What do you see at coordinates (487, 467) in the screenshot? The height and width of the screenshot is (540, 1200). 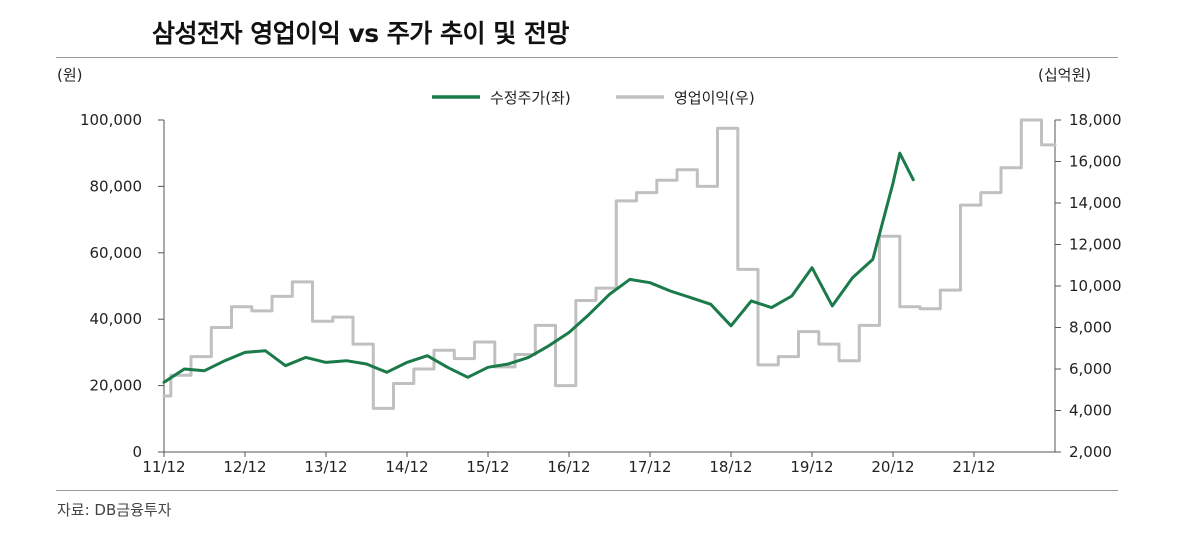 I see `x-axis-tick-label: 15/12` at bounding box center [487, 467].